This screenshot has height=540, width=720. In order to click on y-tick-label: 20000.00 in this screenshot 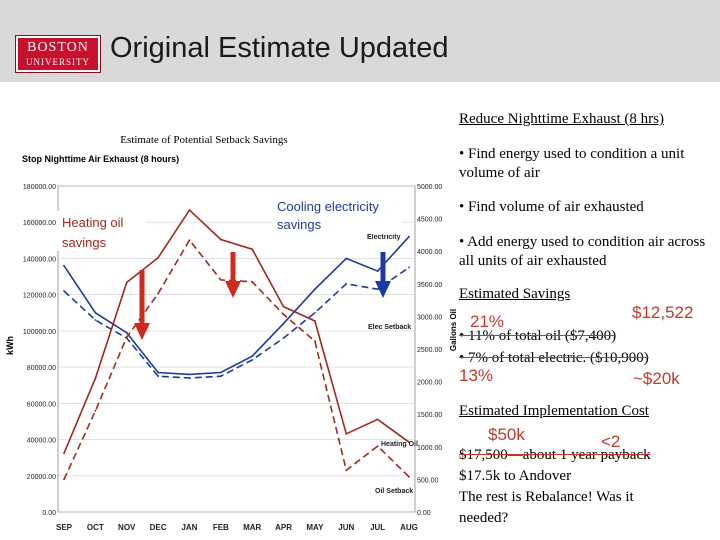, I will do `click(41, 477)`.